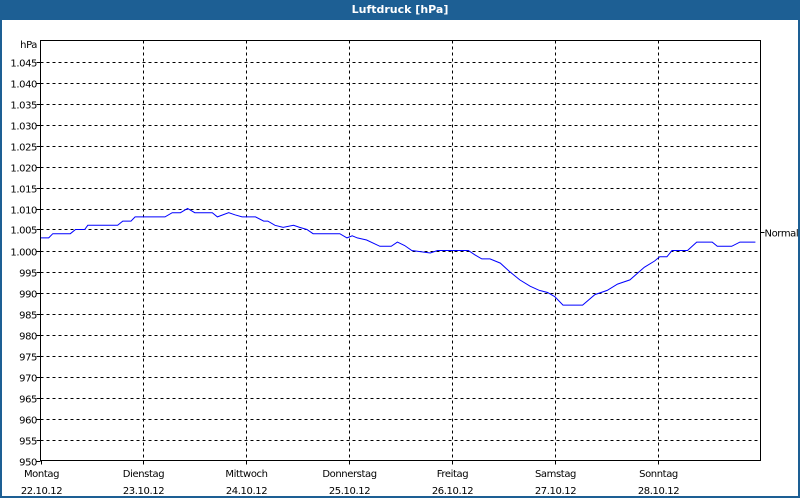 Image resolution: width=800 pixels, height=500 pixels. Describe the element at coordinates (28, 45) in the screenshot. I see `y-axis-label: hPa` at that location.